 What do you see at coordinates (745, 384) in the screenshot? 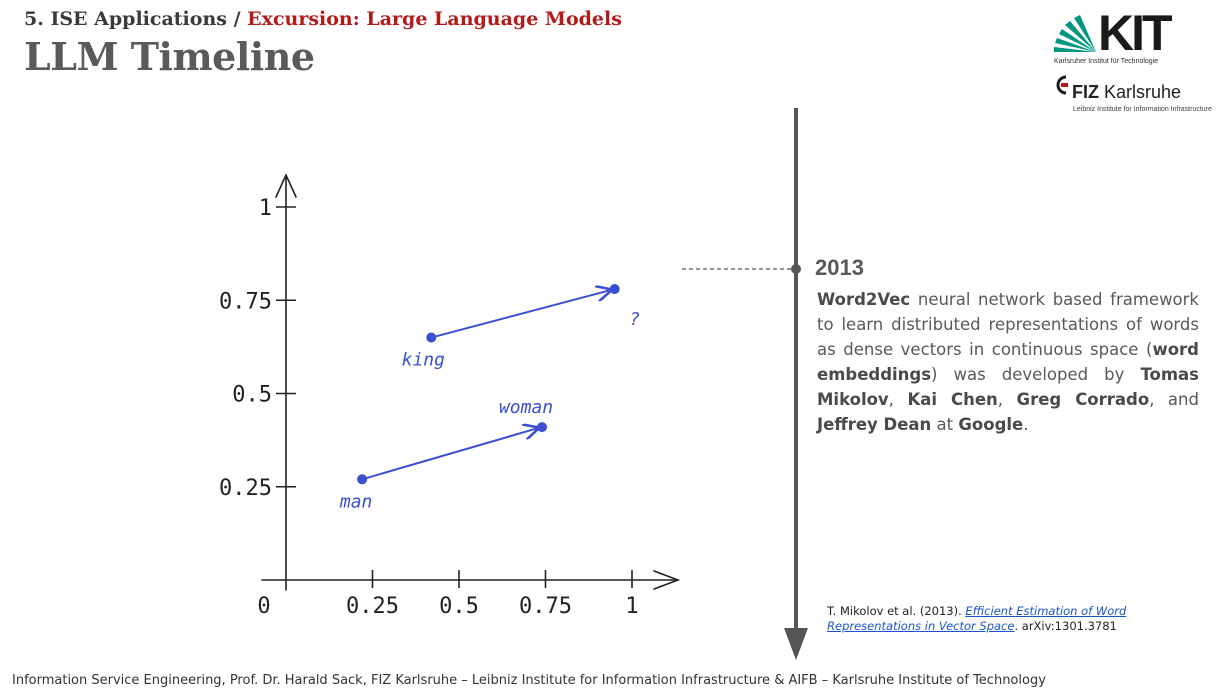
I see `timeline-line` at bounding box center [745, 384].